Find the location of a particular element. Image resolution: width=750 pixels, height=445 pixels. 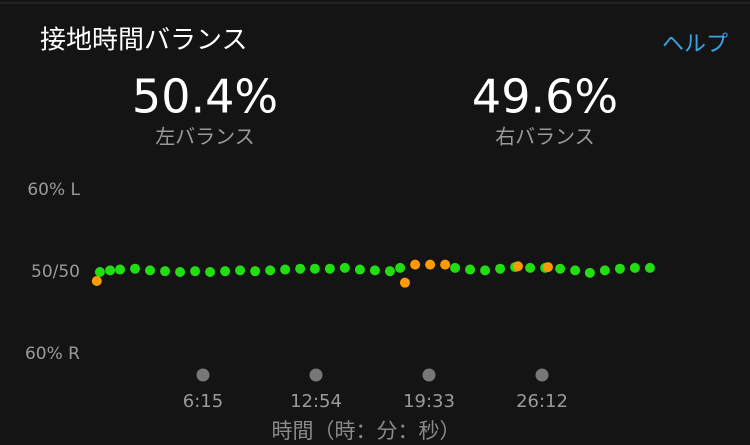

x-tick-label: 26:12 is located at coordinates (542, 401).